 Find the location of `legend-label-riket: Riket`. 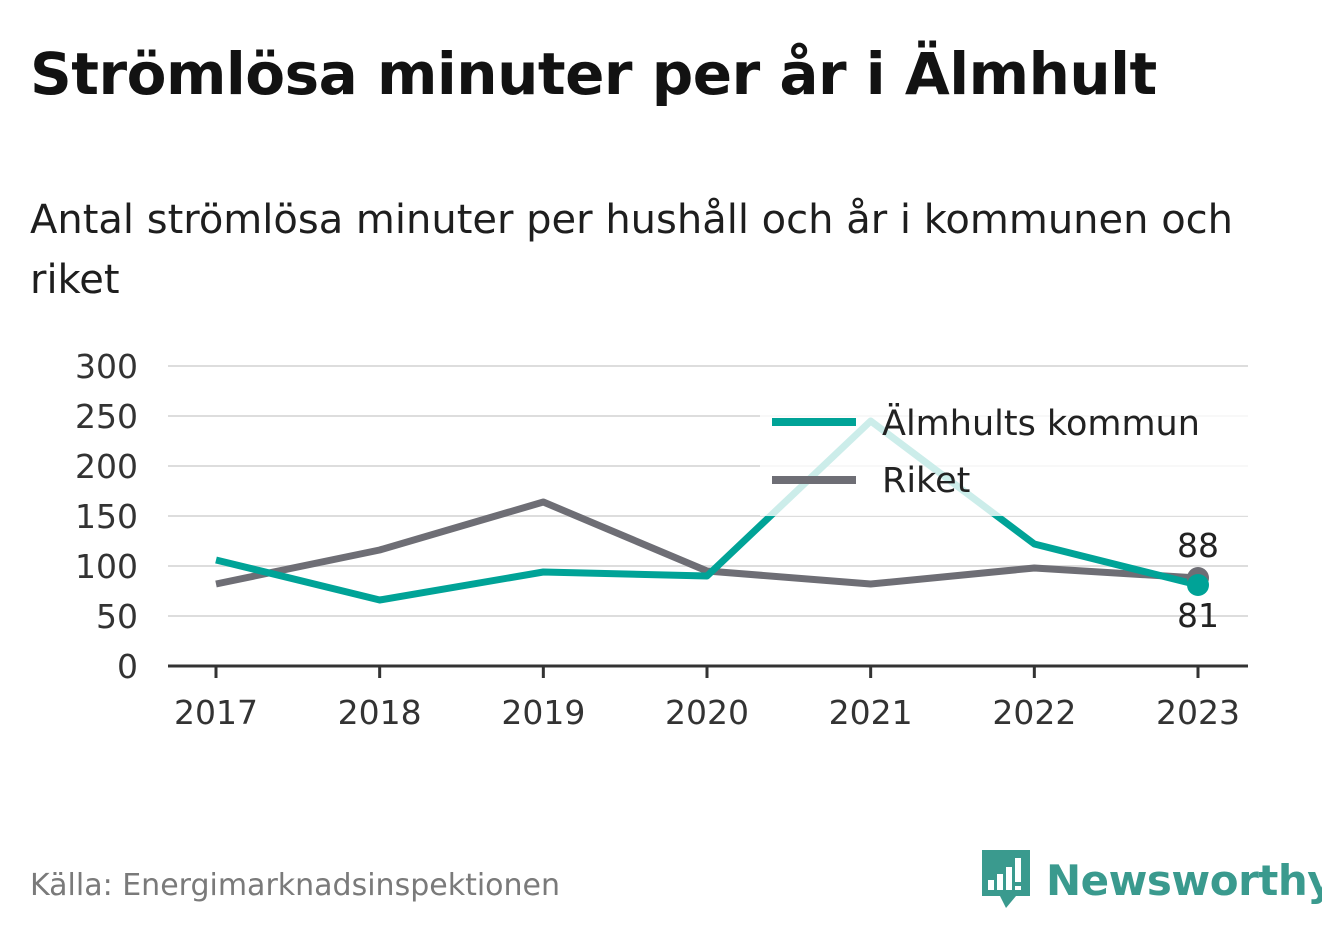

legend-label-riket: Riket is located at coordinates (926, 481).